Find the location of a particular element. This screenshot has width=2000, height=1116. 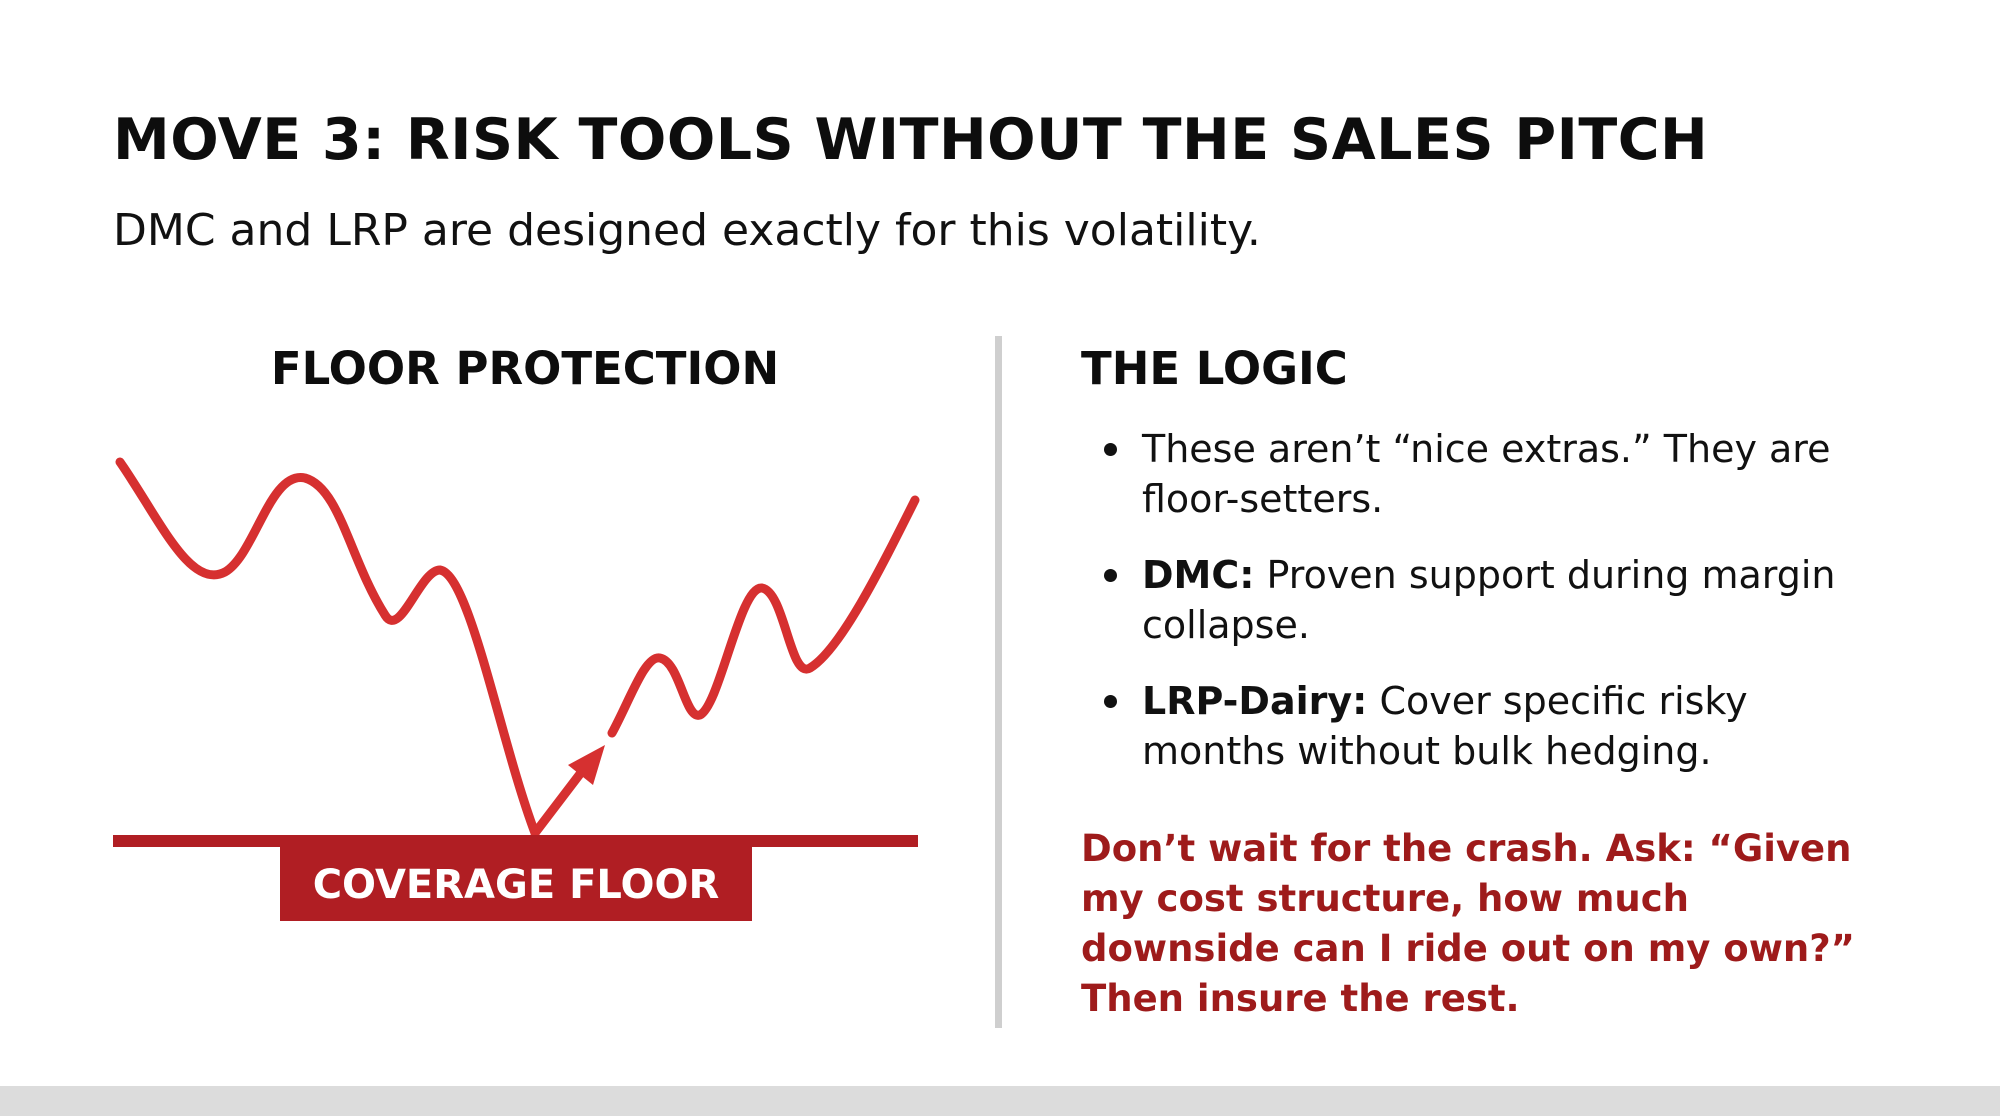

the-logic-heading: THE LOGIC is located at coordinates (1214, 368).